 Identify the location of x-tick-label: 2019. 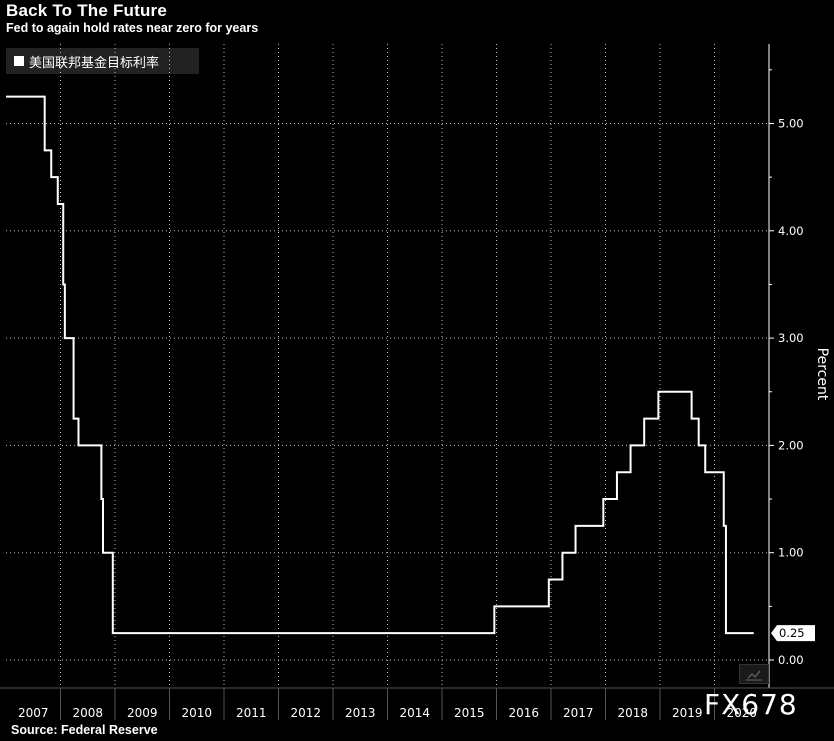
(687, 713).